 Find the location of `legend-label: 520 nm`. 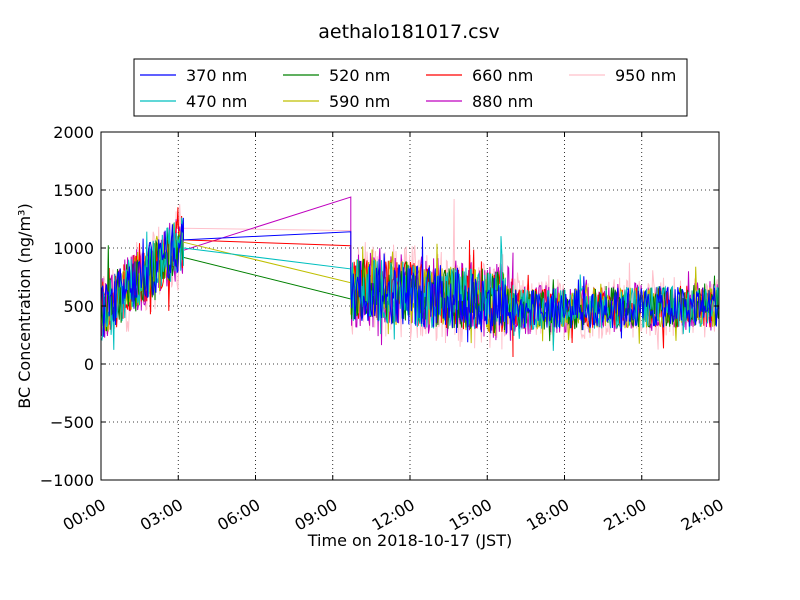

legend-label: 520 nm is located at coordinates (359, 75).